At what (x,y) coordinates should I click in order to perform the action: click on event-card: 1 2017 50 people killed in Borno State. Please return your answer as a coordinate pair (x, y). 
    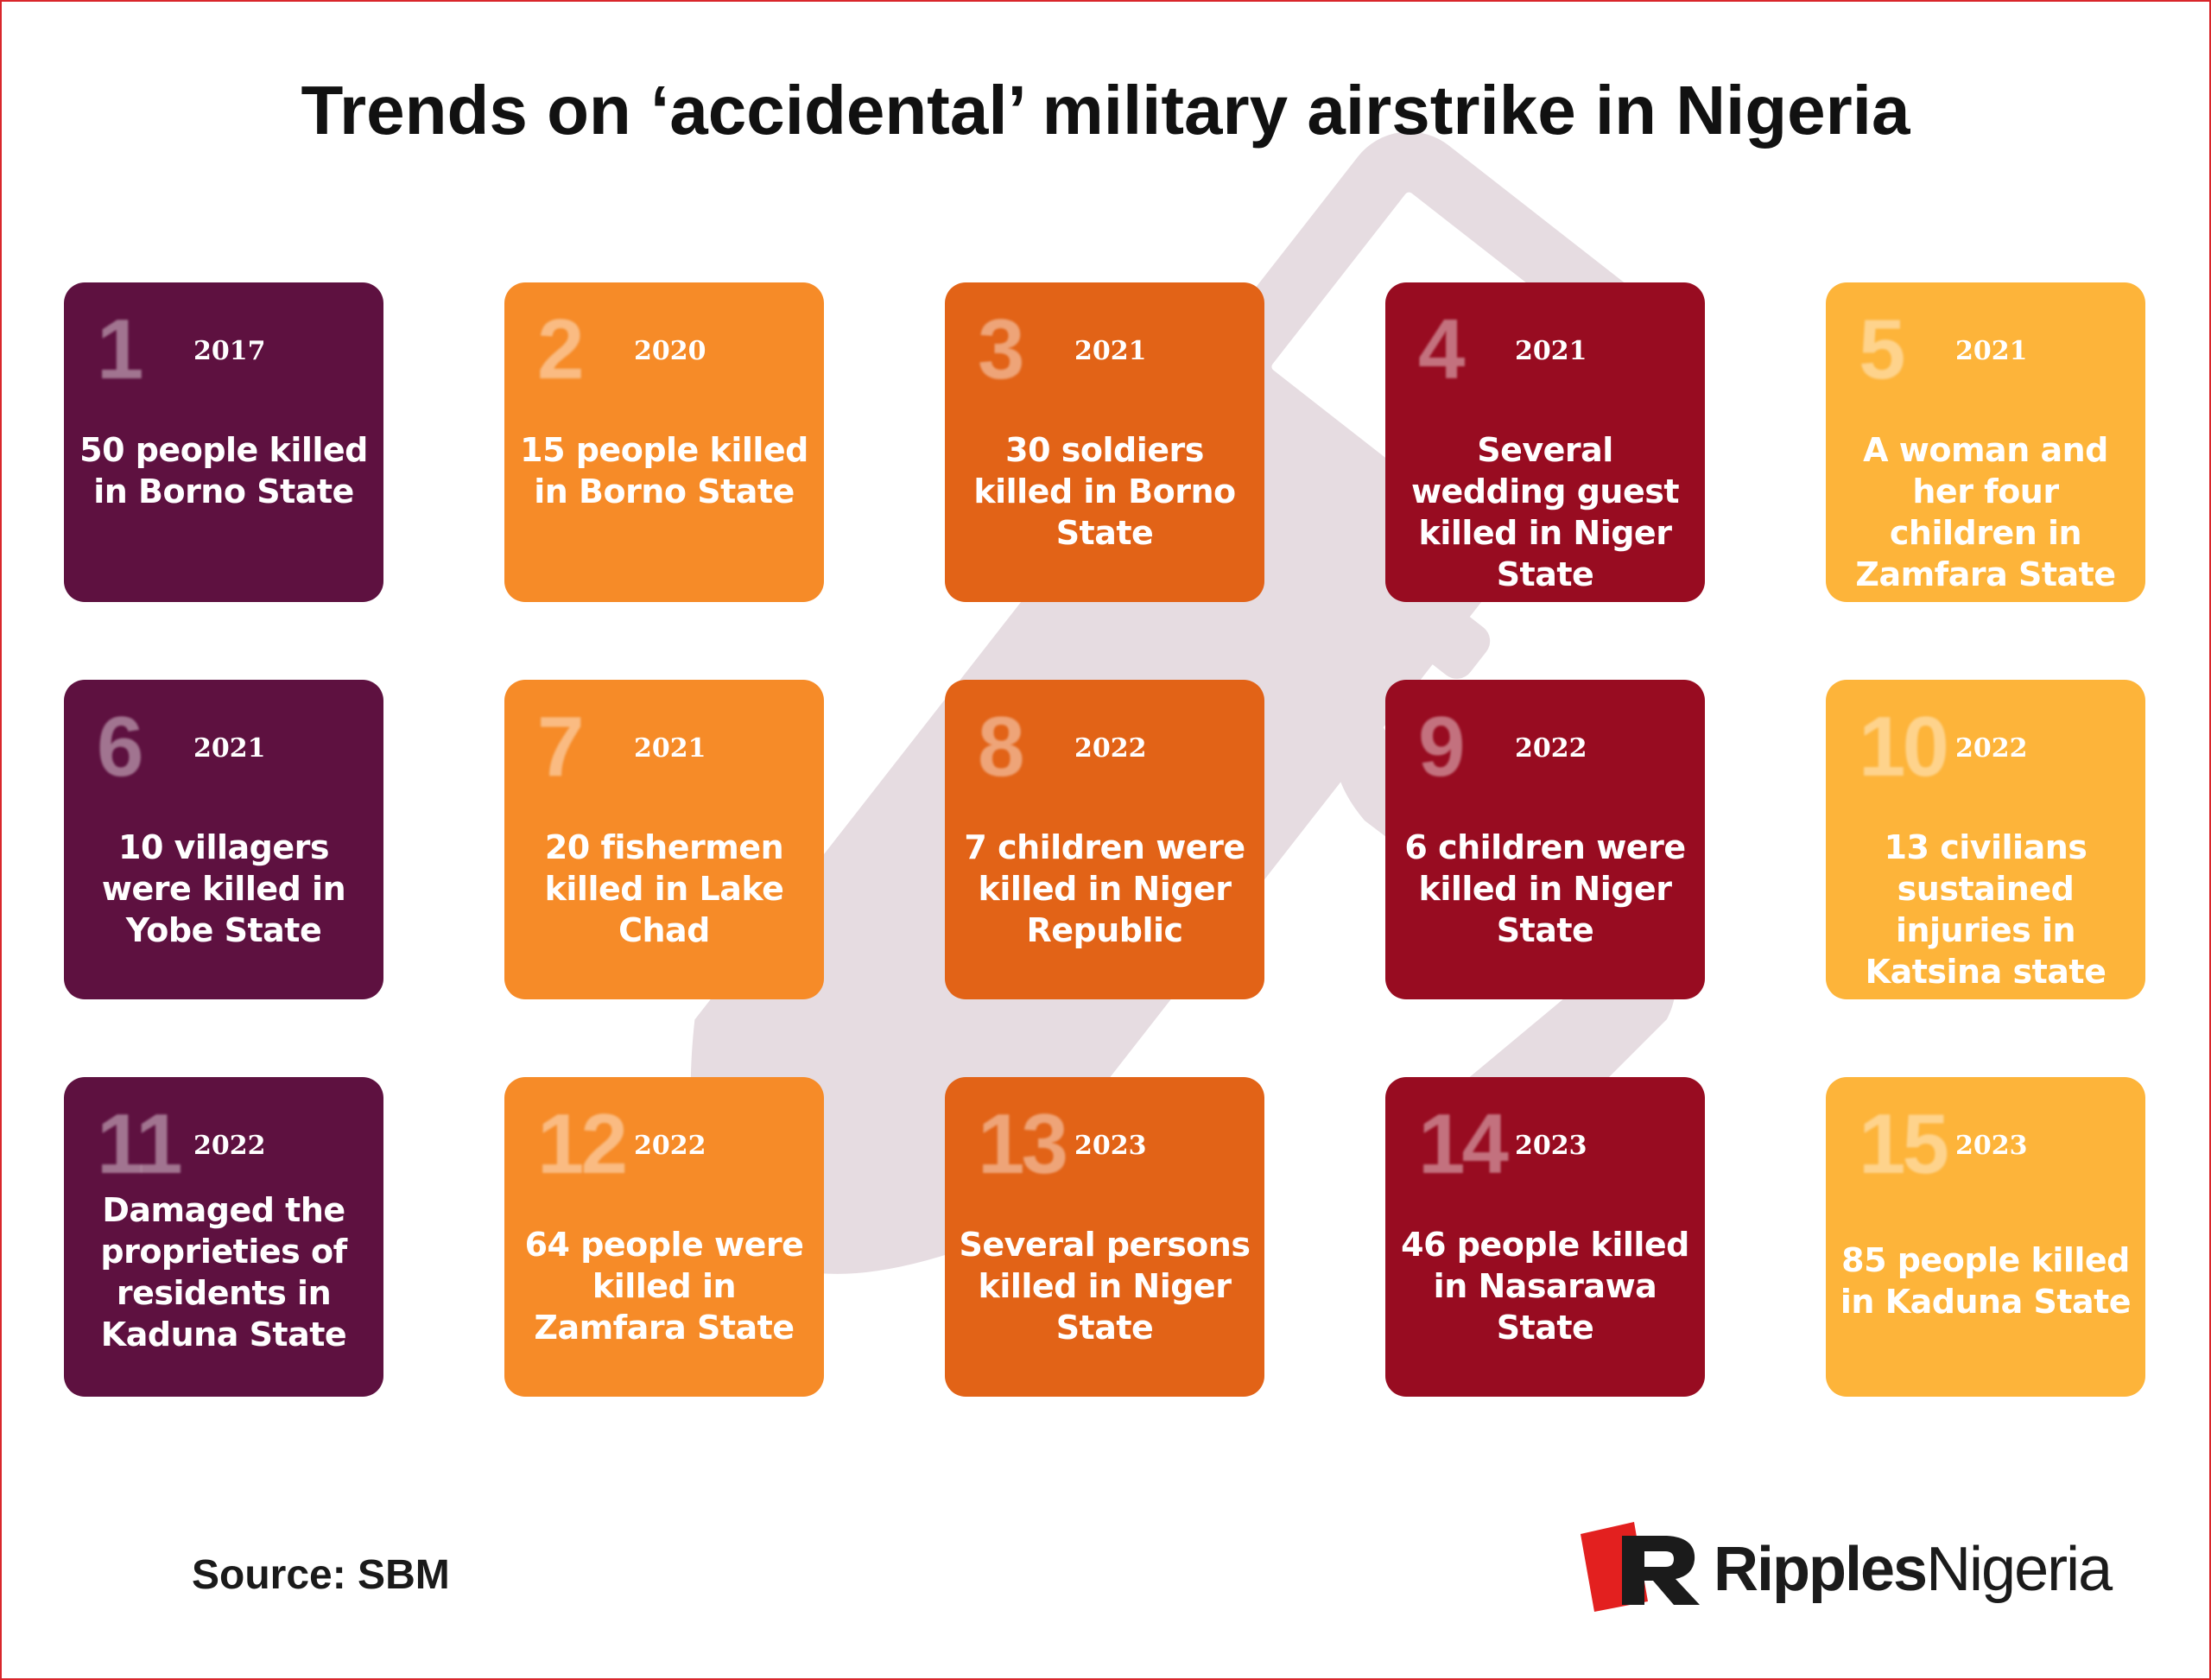
    Looking at the image, I should click on (223, 442).